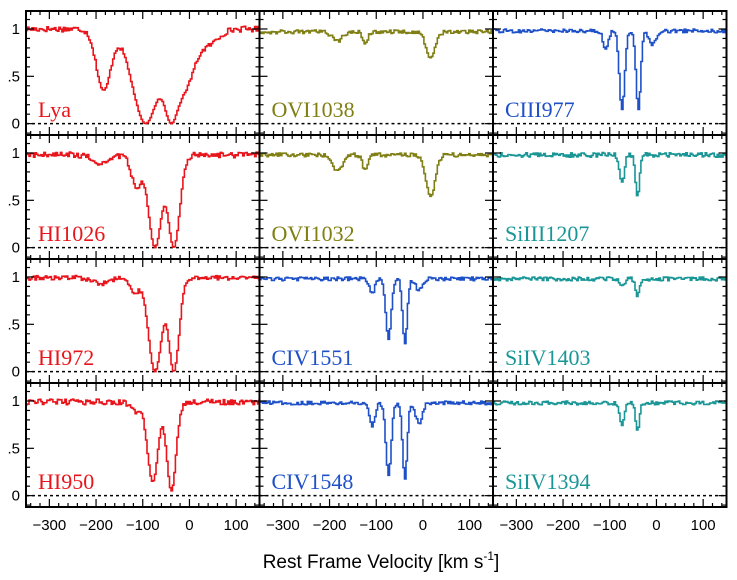 The width and height of the screenshot is (737, 580). What do you see at coordinates (496, 562) in the screenshot?
I see `x-axis-title-suffix: ]` at bounding box center [496, 562].